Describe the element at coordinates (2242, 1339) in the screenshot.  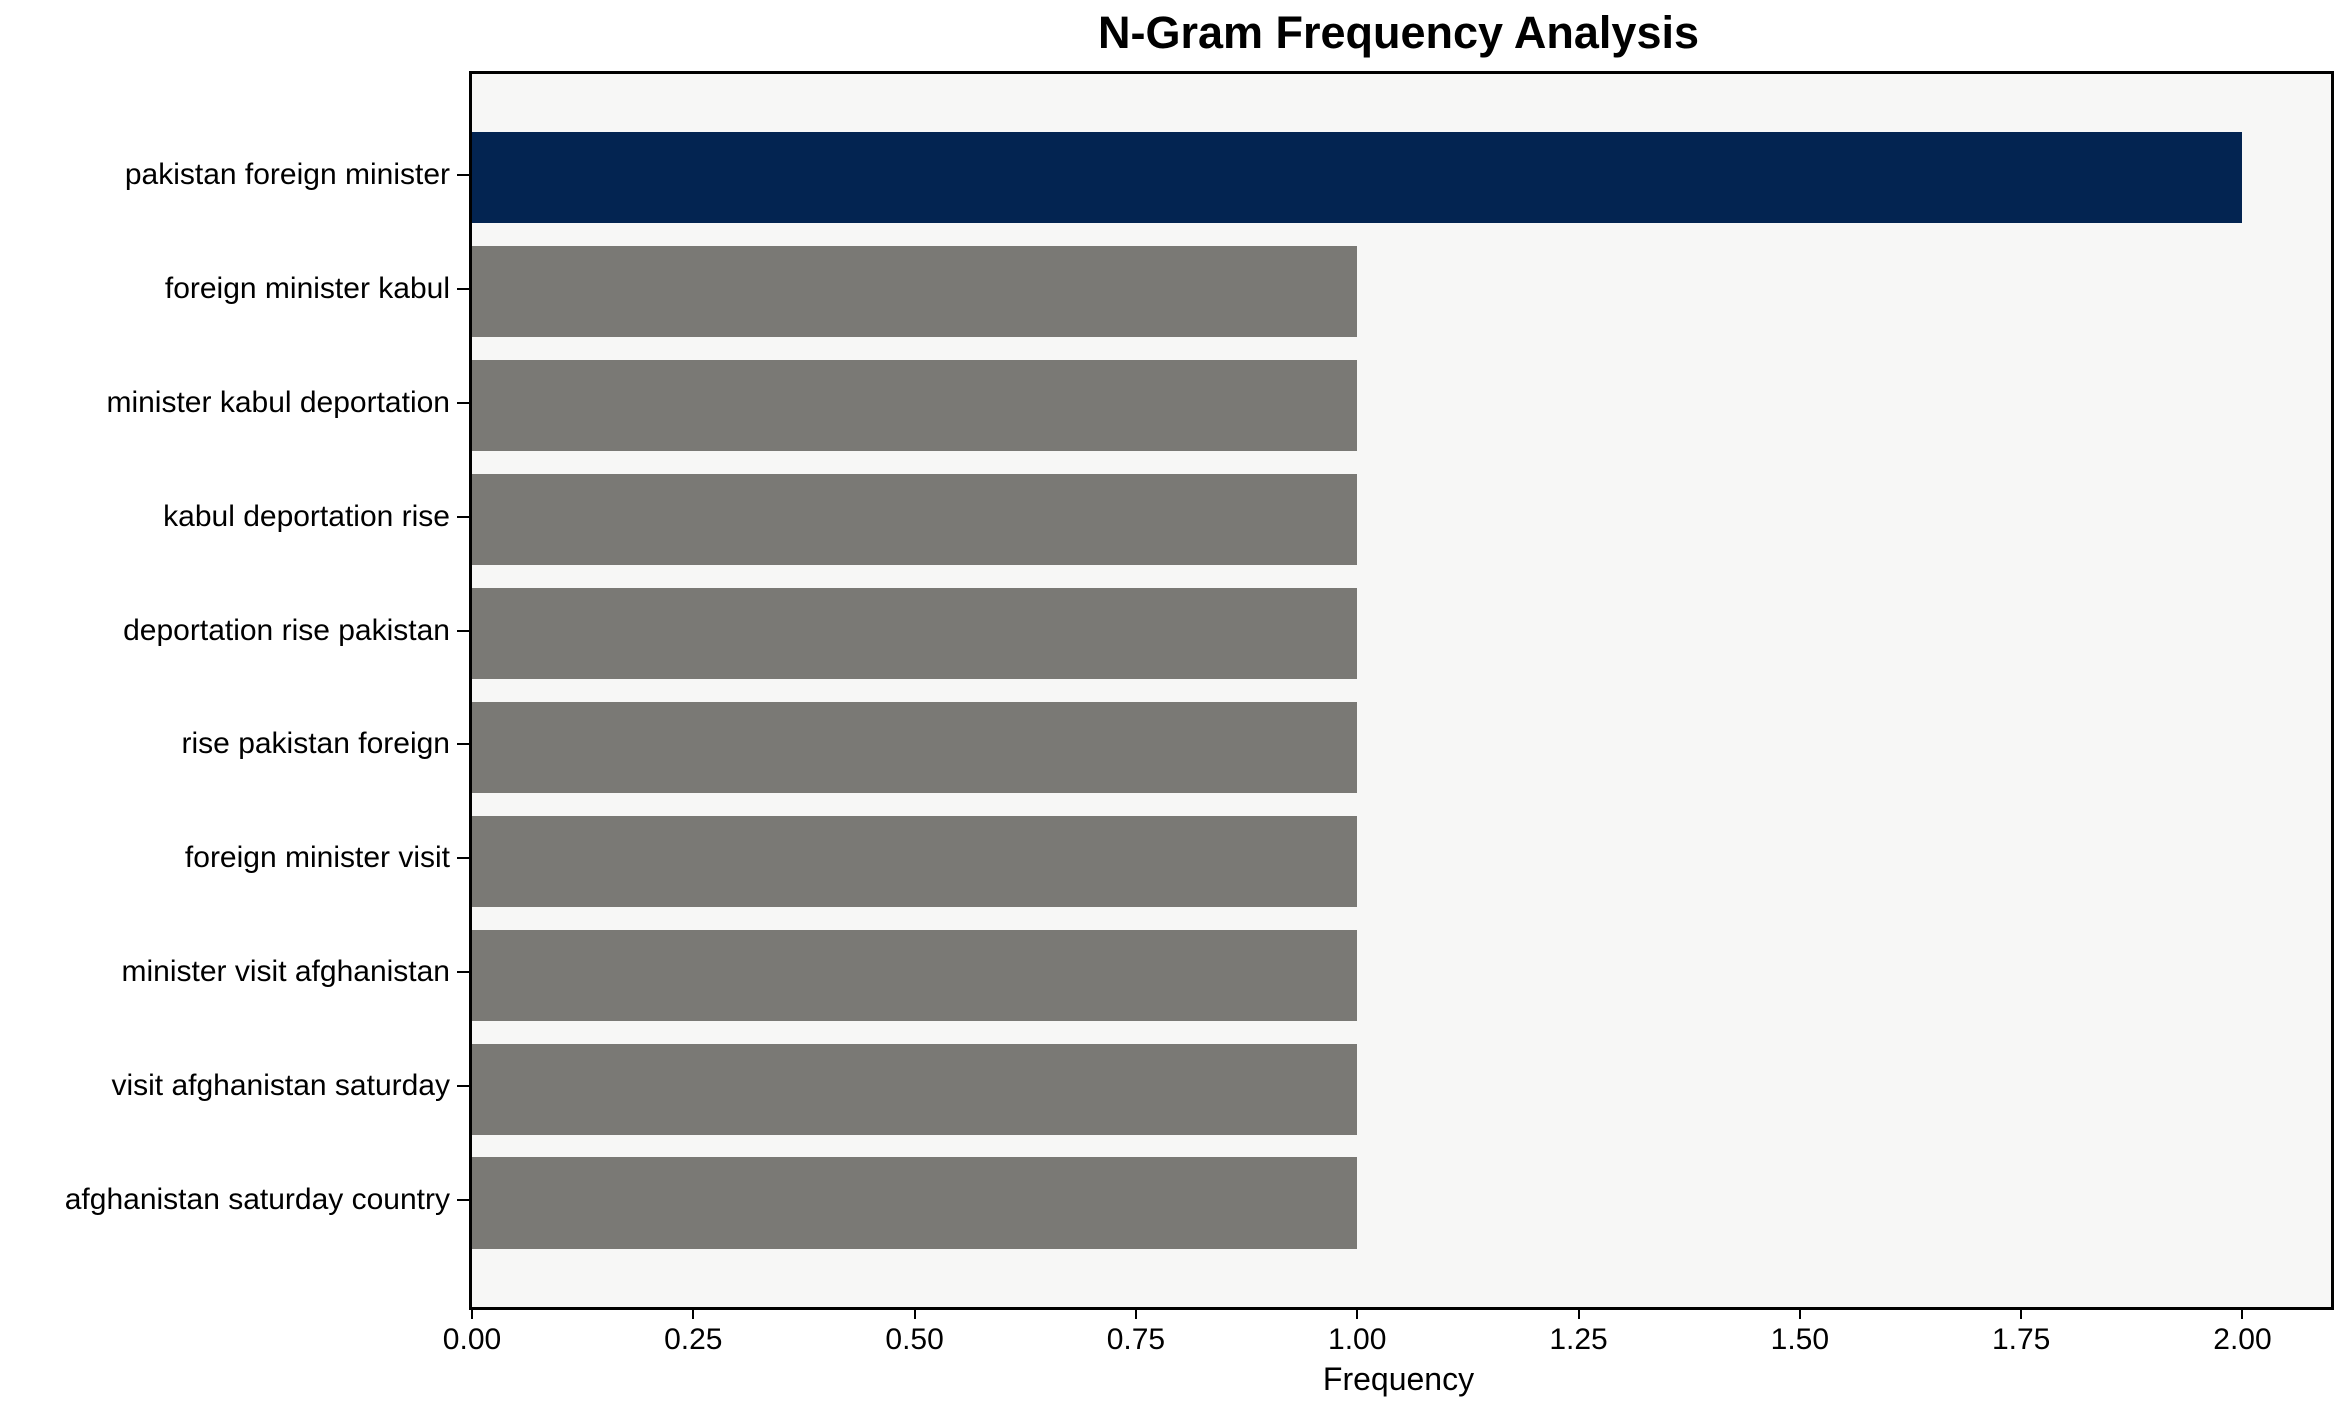
I see `x-tick-label: 2.00` at that location.